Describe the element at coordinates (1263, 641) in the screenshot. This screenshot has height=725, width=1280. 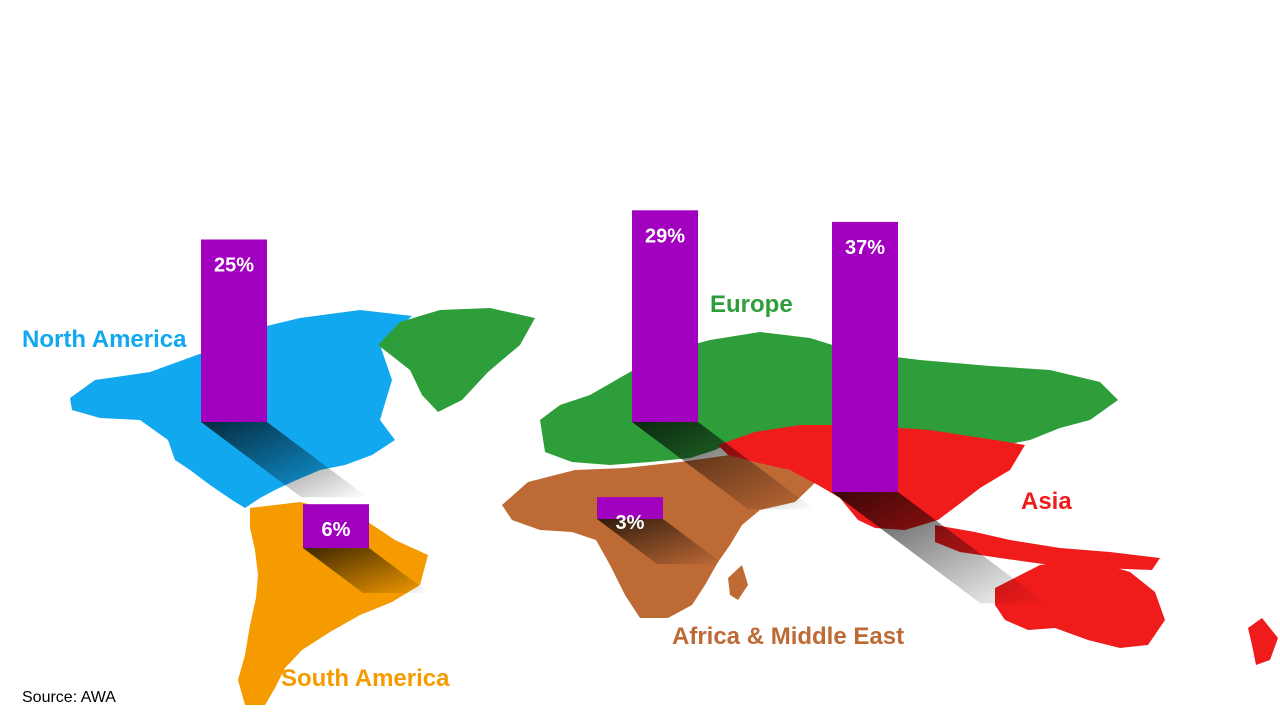
I see `continent-new-zealand` at that location.